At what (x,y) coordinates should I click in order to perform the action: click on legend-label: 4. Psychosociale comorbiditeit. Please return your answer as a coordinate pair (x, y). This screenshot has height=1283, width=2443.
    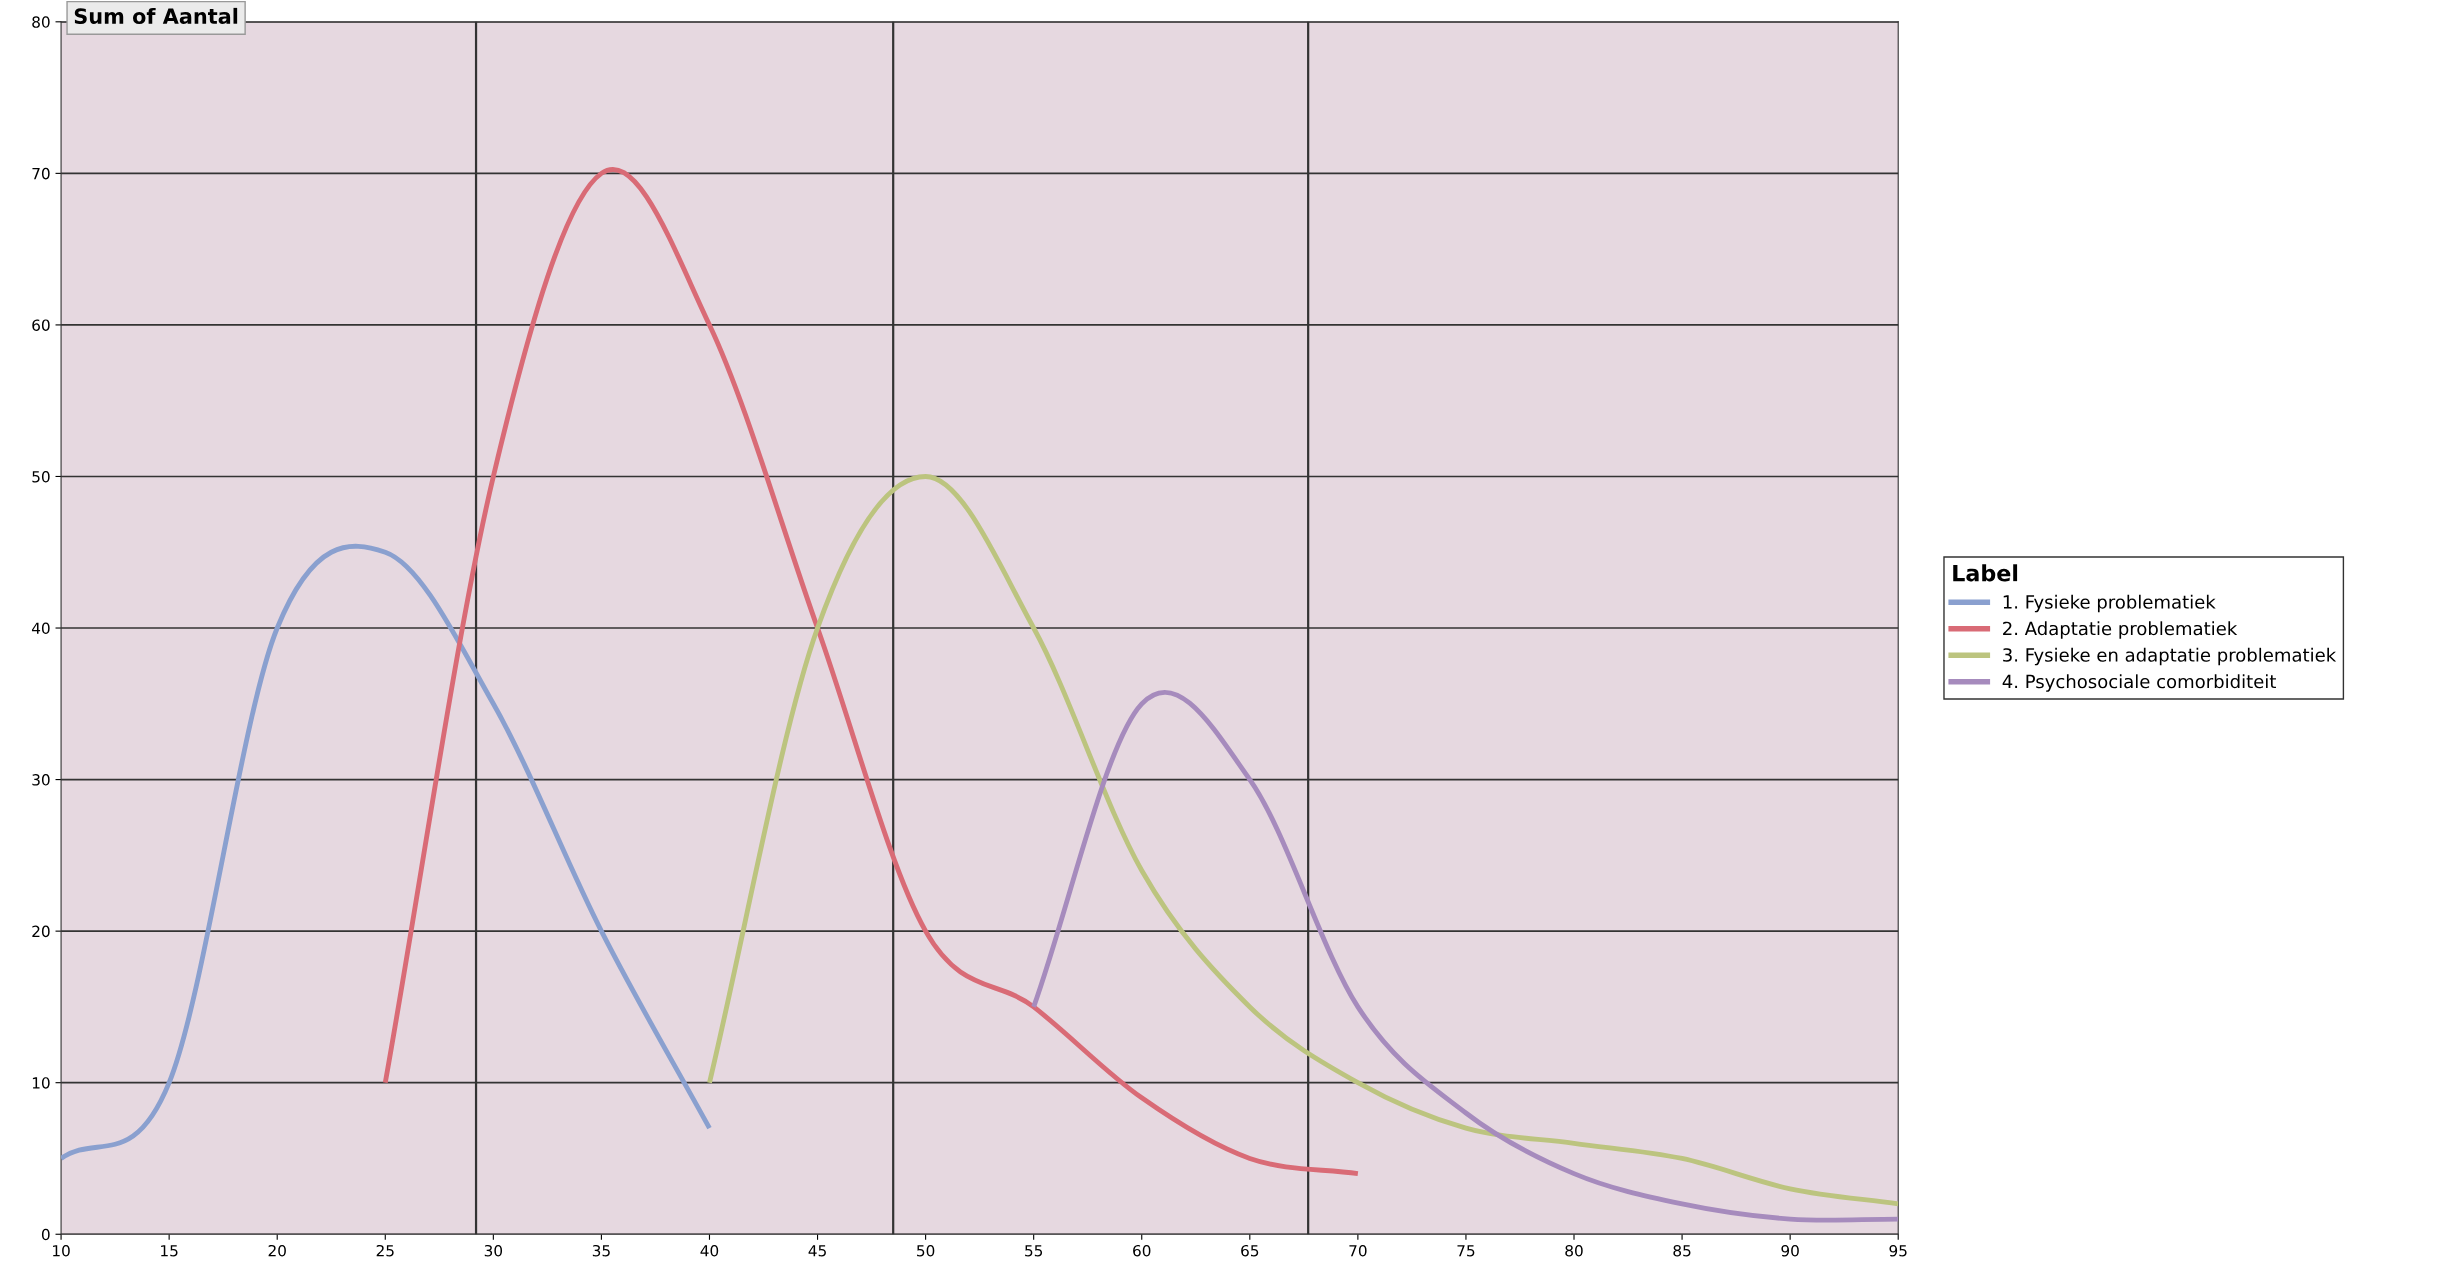
    Looking at the image, I should click on (2139, 683).